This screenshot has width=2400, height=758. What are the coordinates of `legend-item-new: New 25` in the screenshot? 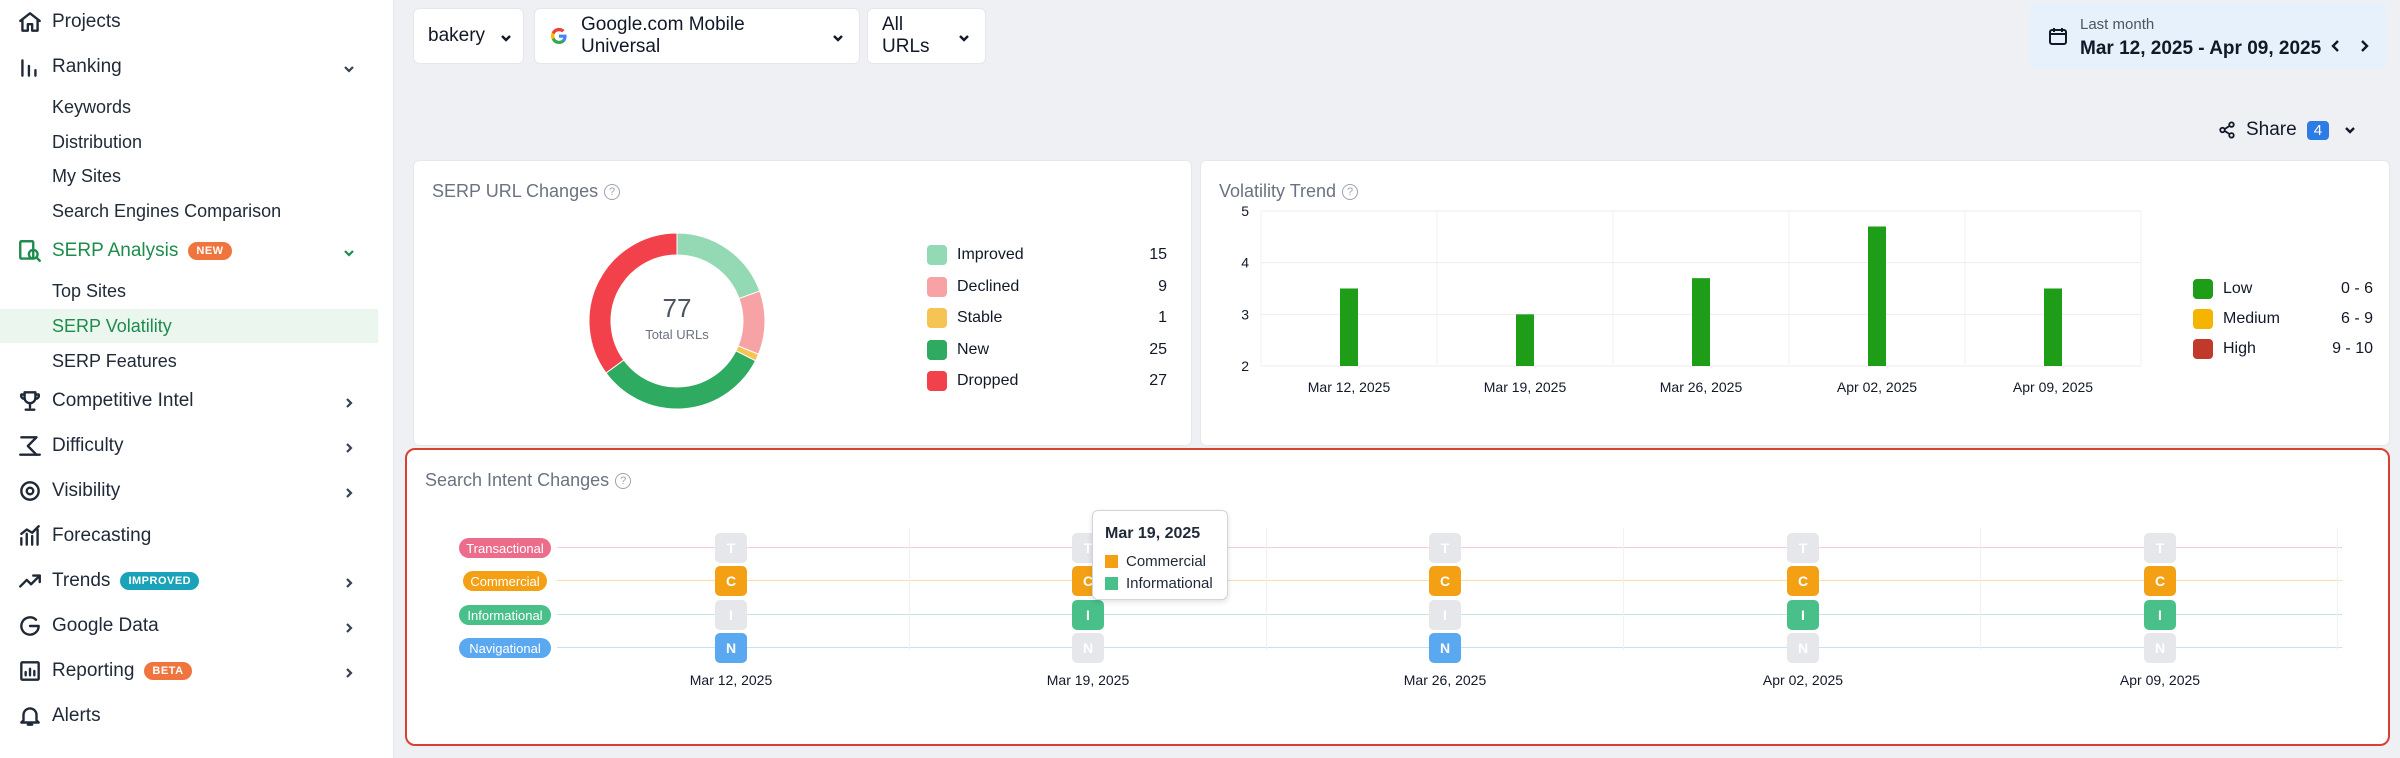 It's located at (1047, 349).